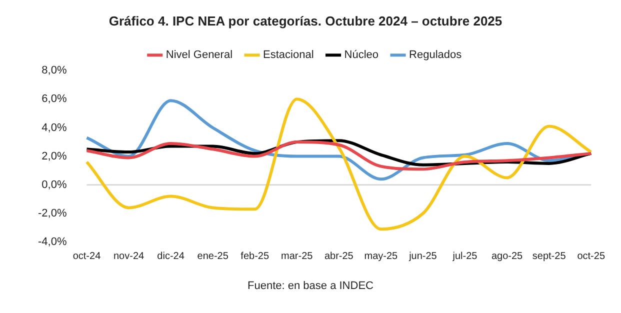 The height and width of the screenshot is (313, 621). I want to click on legend-label: Regulados, so click(435, 55).